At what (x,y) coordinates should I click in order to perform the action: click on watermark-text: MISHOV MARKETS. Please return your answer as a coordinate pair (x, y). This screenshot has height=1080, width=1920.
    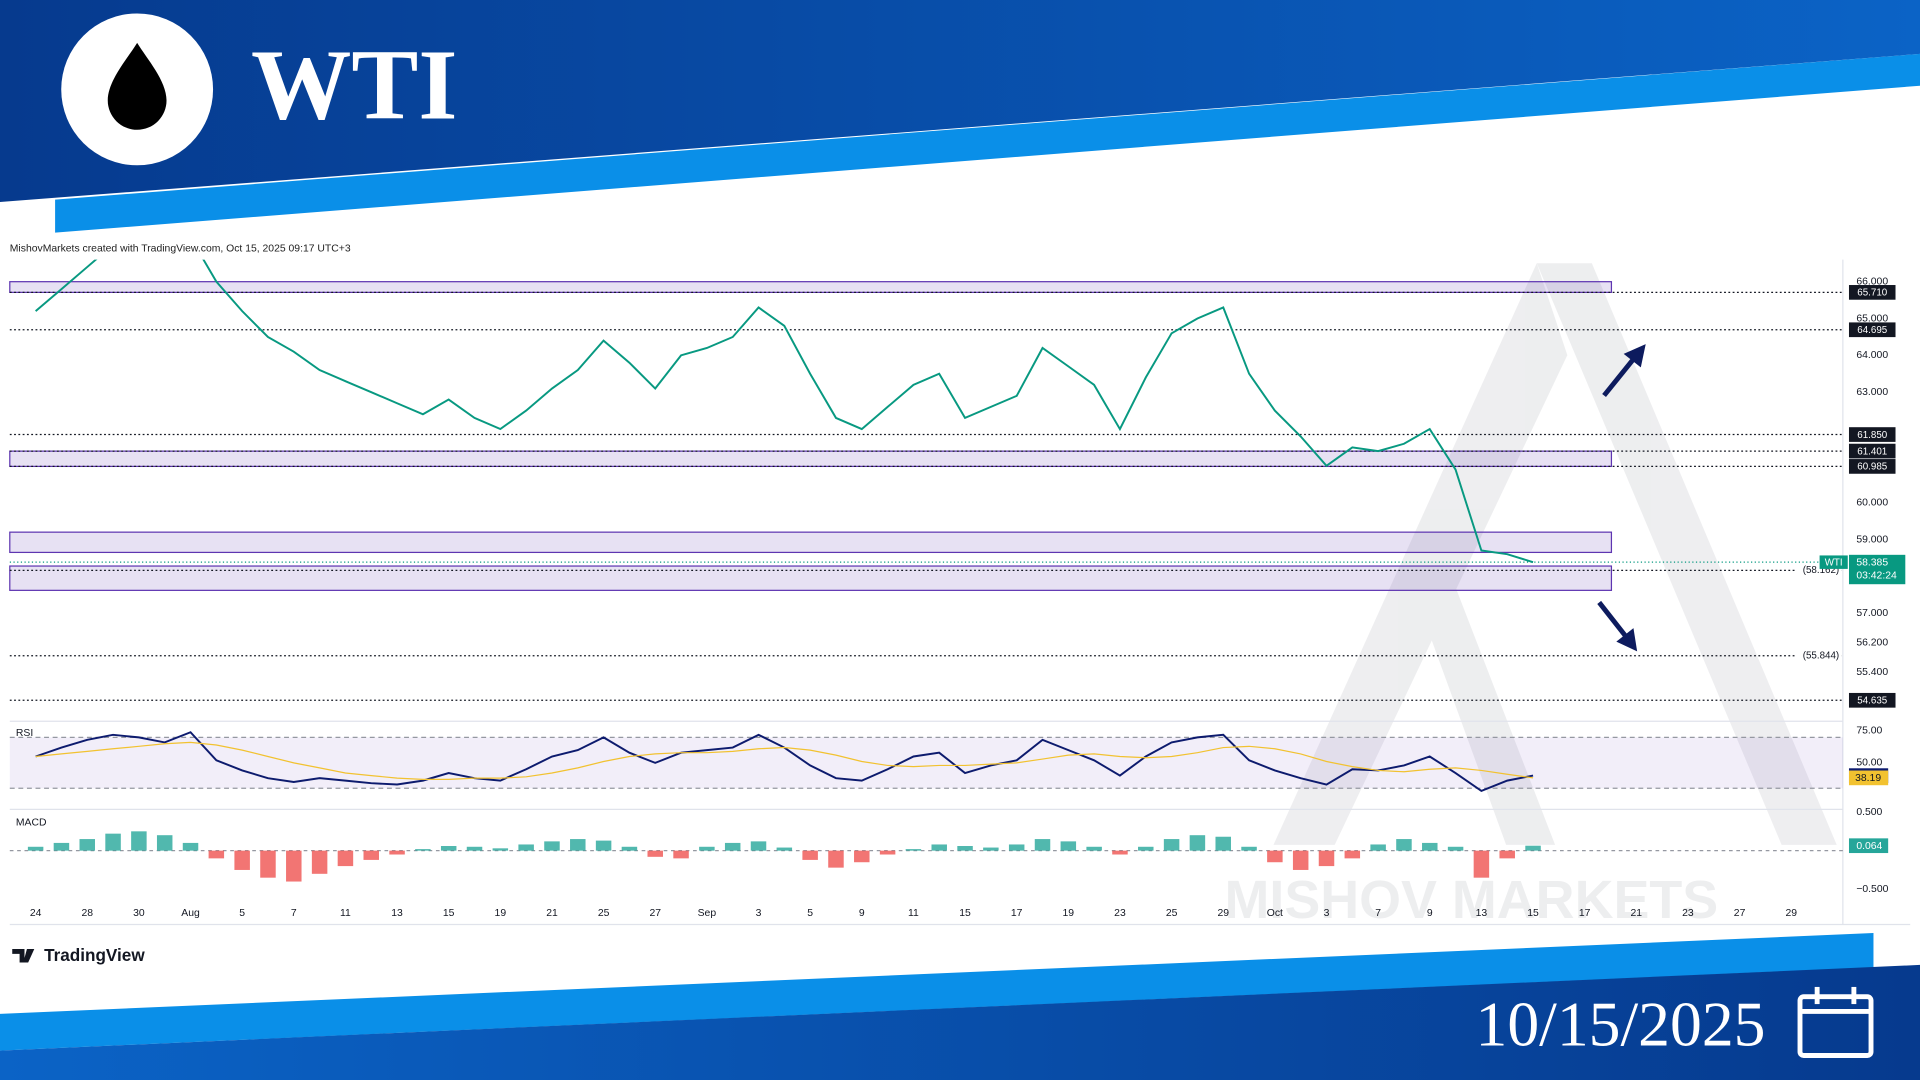
    Looking at the image, I should click on (1471, 900).